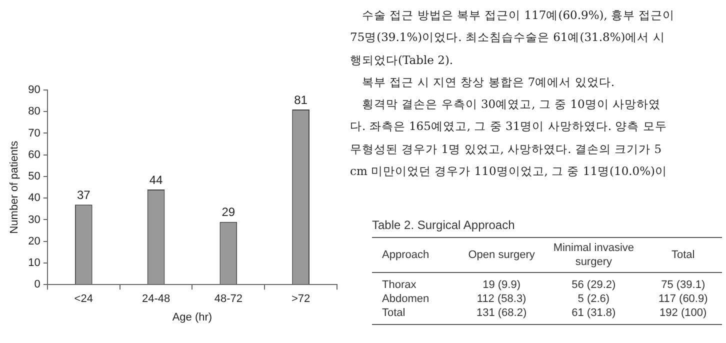 This screenshot has height=343, width=726. Describe the element at coordinates (501, 285) in the screenshot. I see `text: 19 (9.9)` at that location.